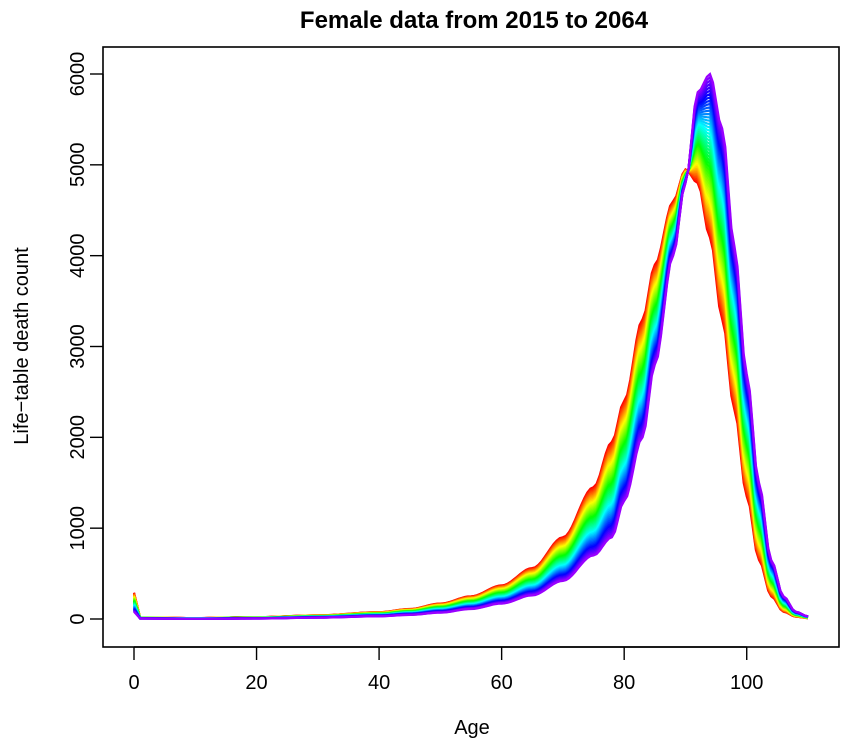 This screenshot has width=857, height=747. Describe the element at coordinates (474, 20) in the screenshot. I see `chart-title: Female data from 2015 to 2064` at that location.